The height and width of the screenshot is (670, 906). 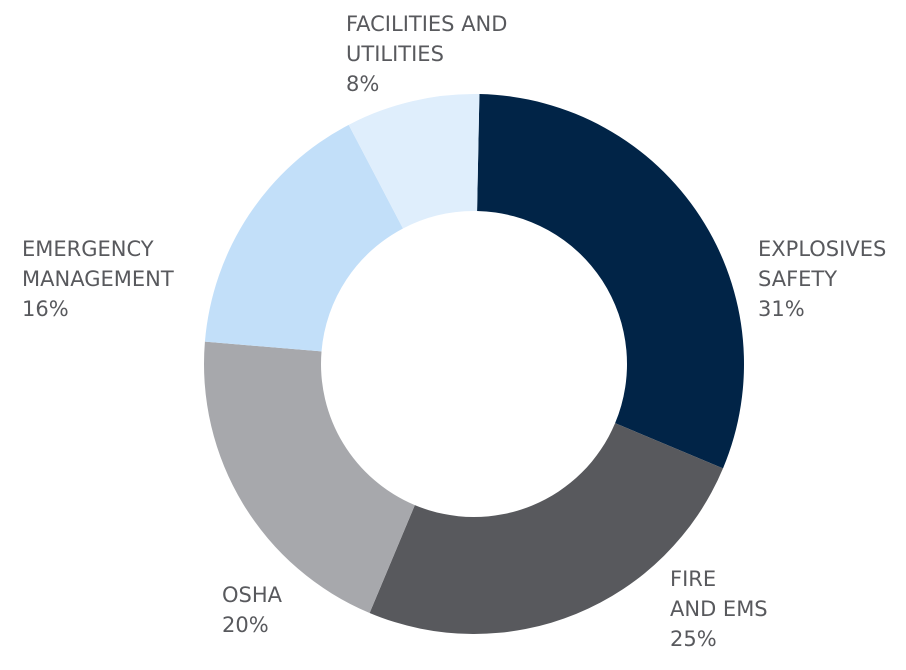 I want to click on slice-label: EXPLOSIVES, so click(x=822, y=249).